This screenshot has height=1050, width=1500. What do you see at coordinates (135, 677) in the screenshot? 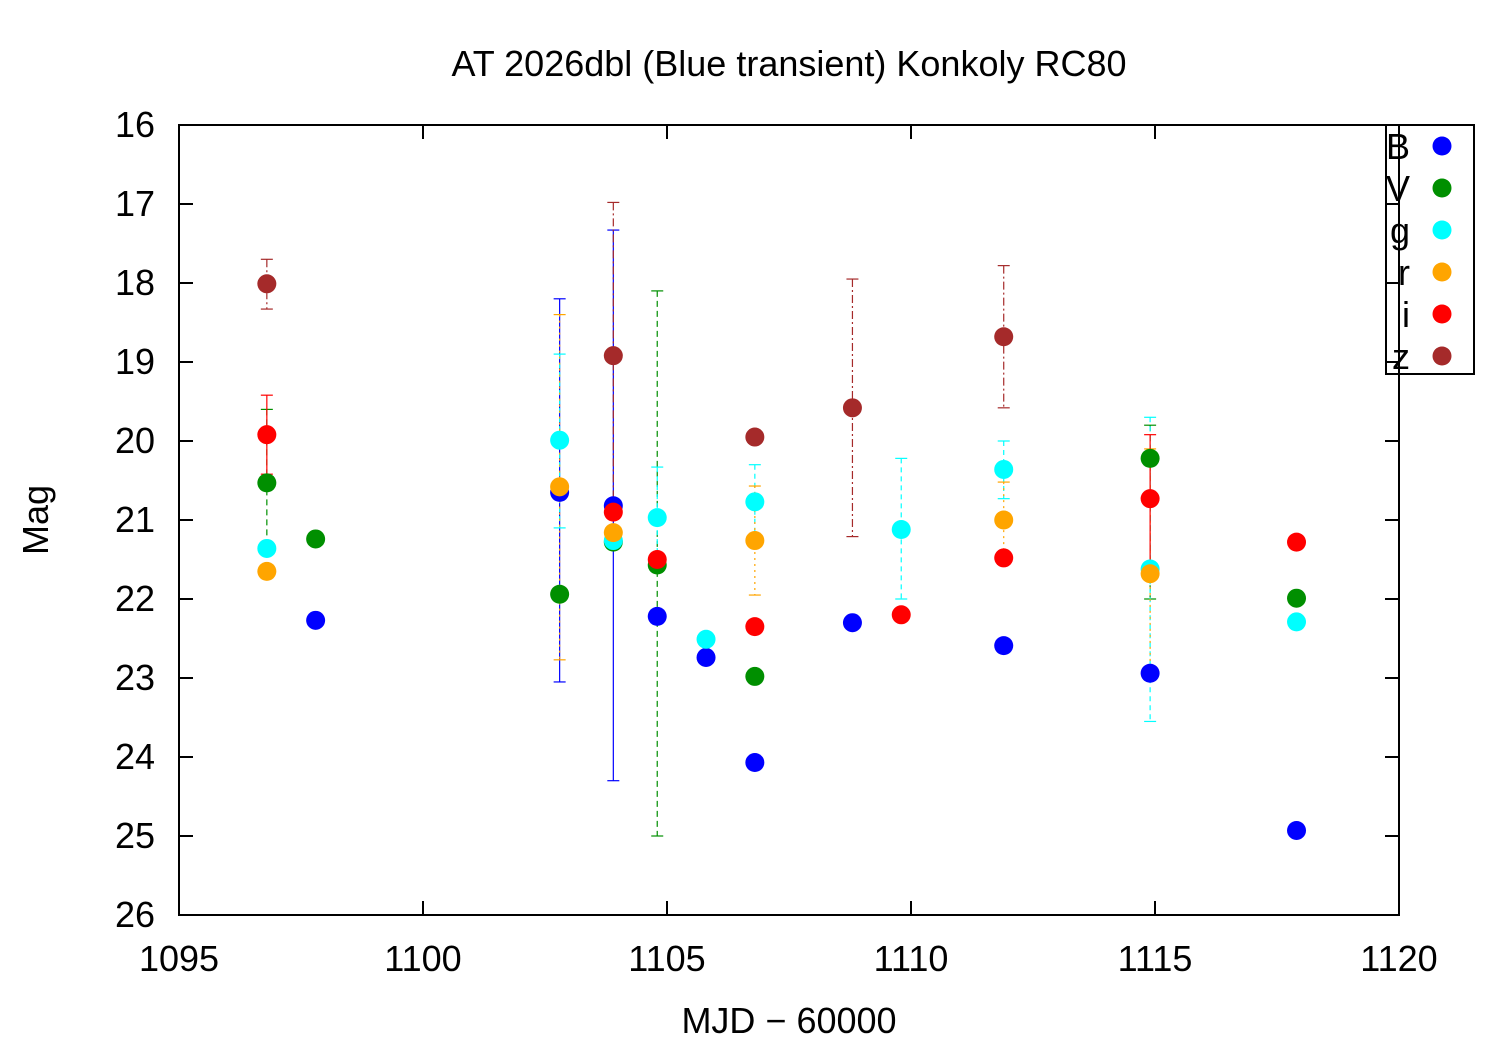
I see `y-tick-label: 23` at bounding box center [135, 677].